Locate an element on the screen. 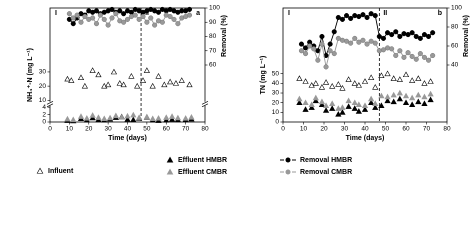 The image size is (474, 240). axis-break-gap is located at coordinates (205, 103).